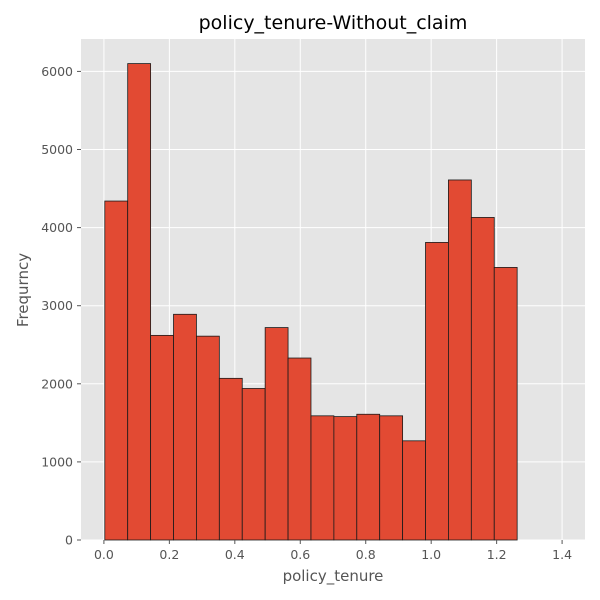  What do you see at coordinates (57, 461) in the screenshot?
I see `y-tick-label: 1000` at bounding box center [57, 461].